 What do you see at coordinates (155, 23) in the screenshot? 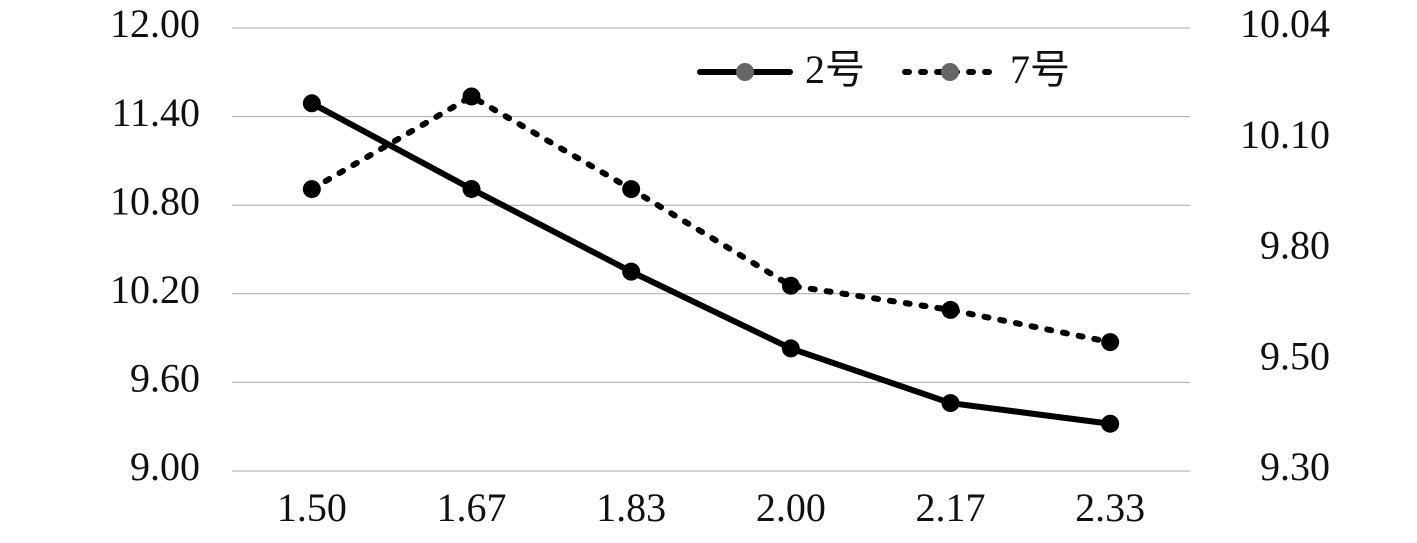
I see `y-tick-label: 12.00` at bounding box center [155, 23].